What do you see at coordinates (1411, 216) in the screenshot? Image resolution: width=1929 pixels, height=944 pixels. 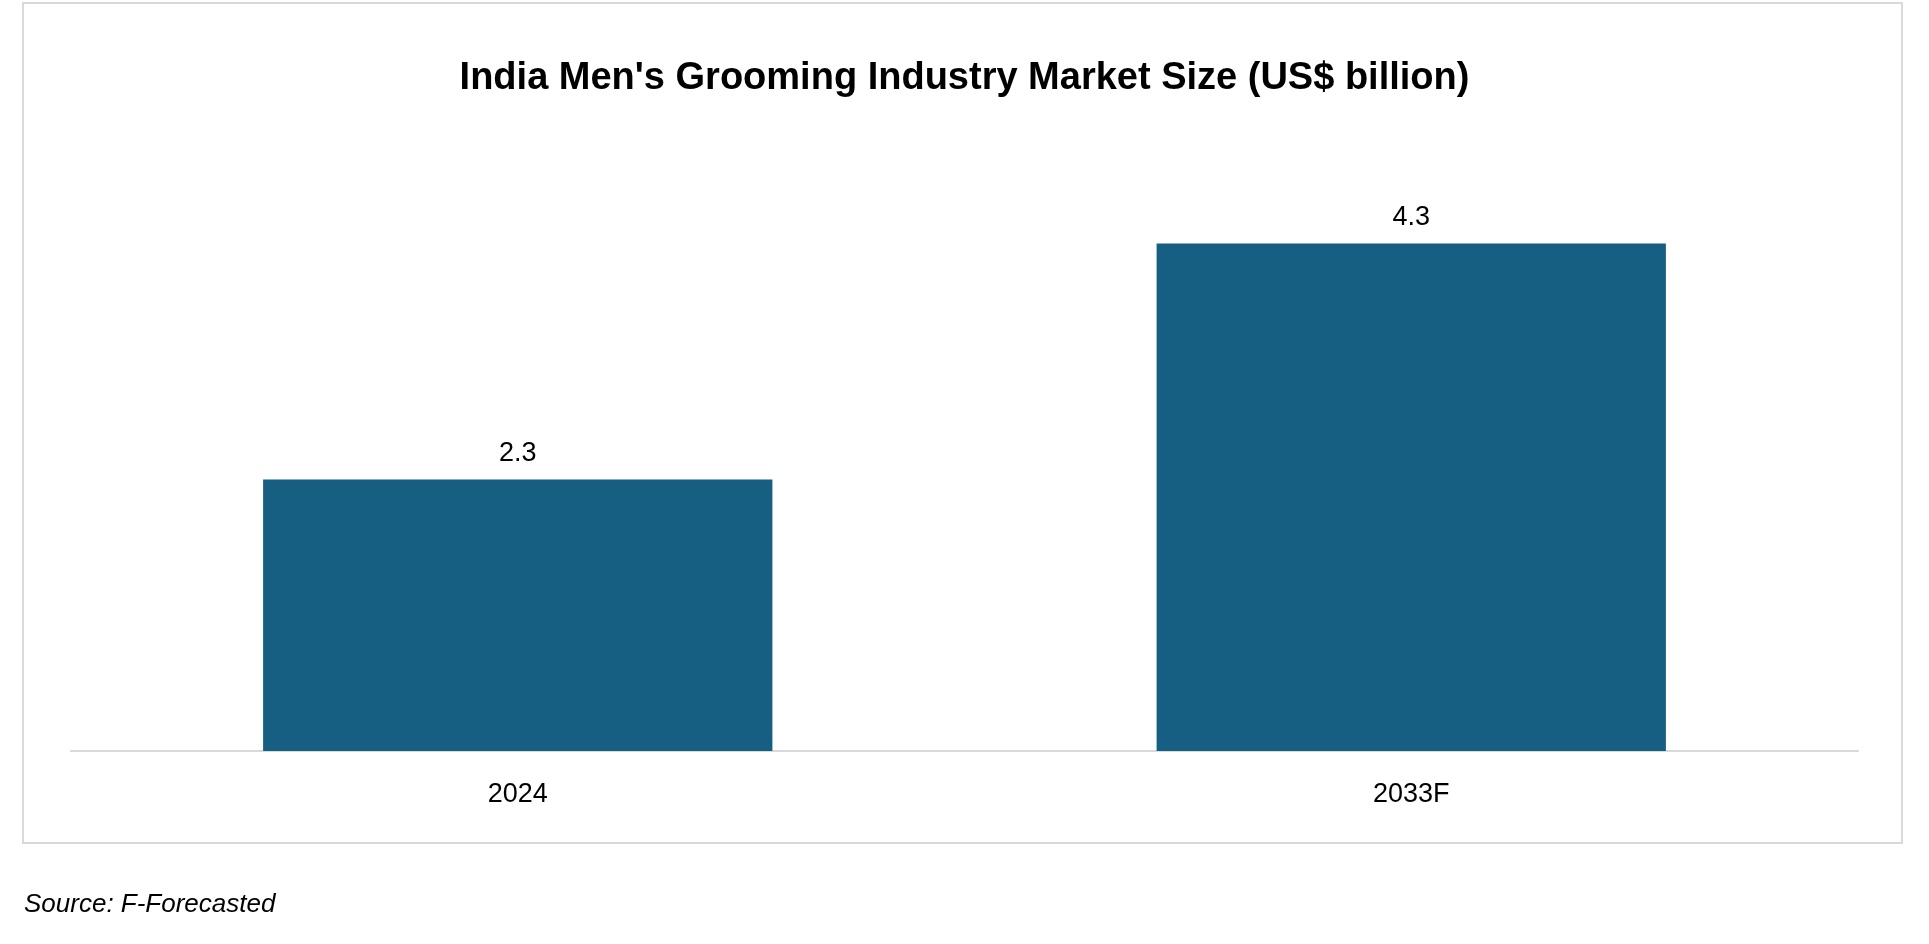 I see `data-label: 4.3` at bounding box center [1411, 216].